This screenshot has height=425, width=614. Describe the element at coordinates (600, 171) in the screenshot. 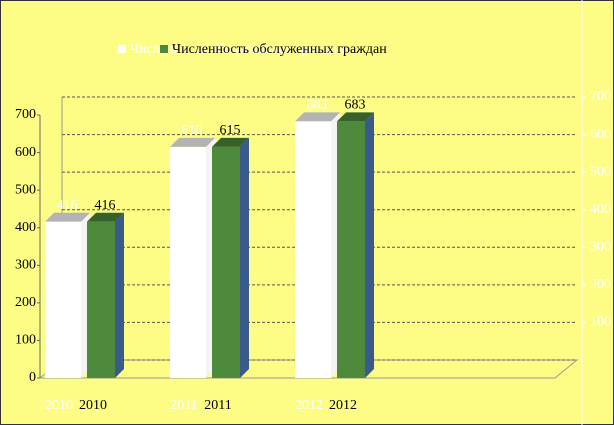

I see `y2-tick-label: 500` at that location.